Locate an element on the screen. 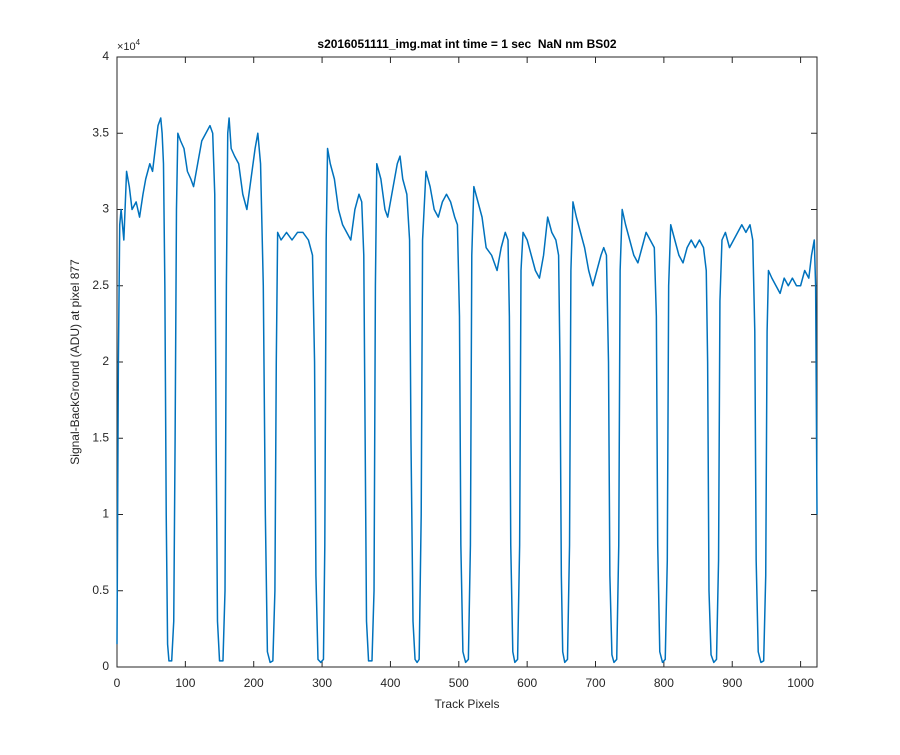 This screenshot has width=900, height=755. x-tick-label: 100 is located at coordinates (185, 683).